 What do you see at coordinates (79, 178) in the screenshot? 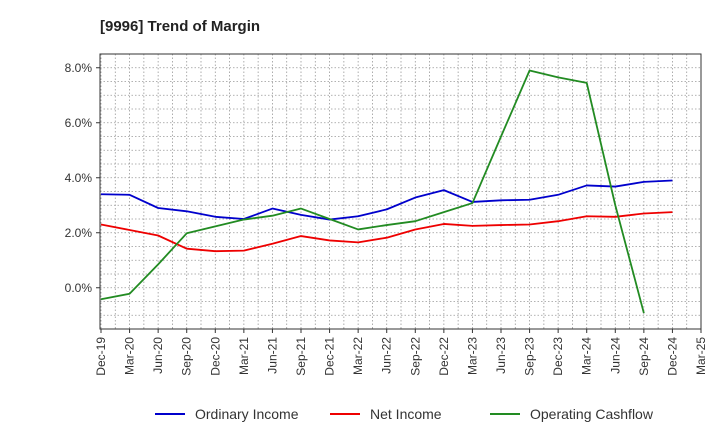
I see `y-tick-label: 4.0%` at bounding box center [79, 178].